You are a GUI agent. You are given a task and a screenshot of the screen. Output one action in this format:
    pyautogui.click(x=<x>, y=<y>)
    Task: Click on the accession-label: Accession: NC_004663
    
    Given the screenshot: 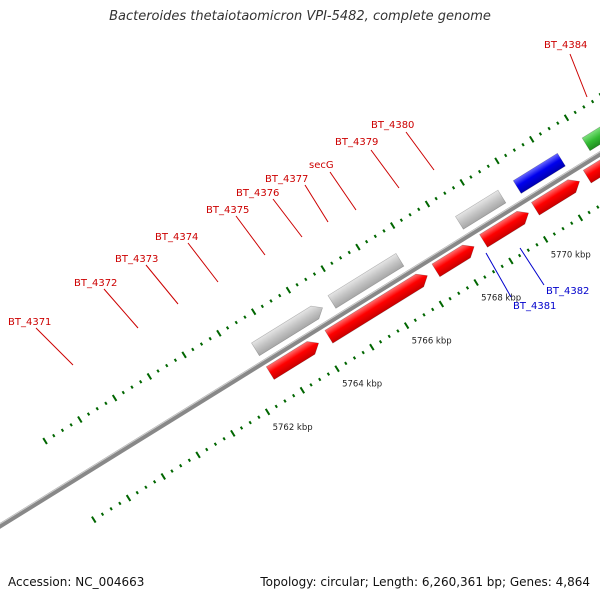 What is the action you would take?
    pyautogui.click(x=76, y=582)
    